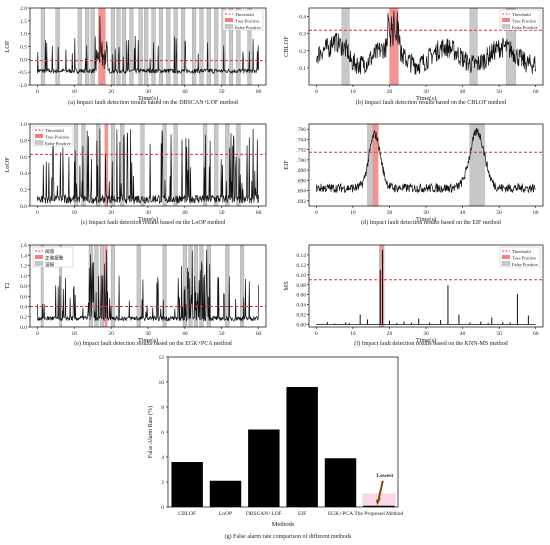  I want to click on y-axis-label: False Alarm Rate (%), so click(150, 432).